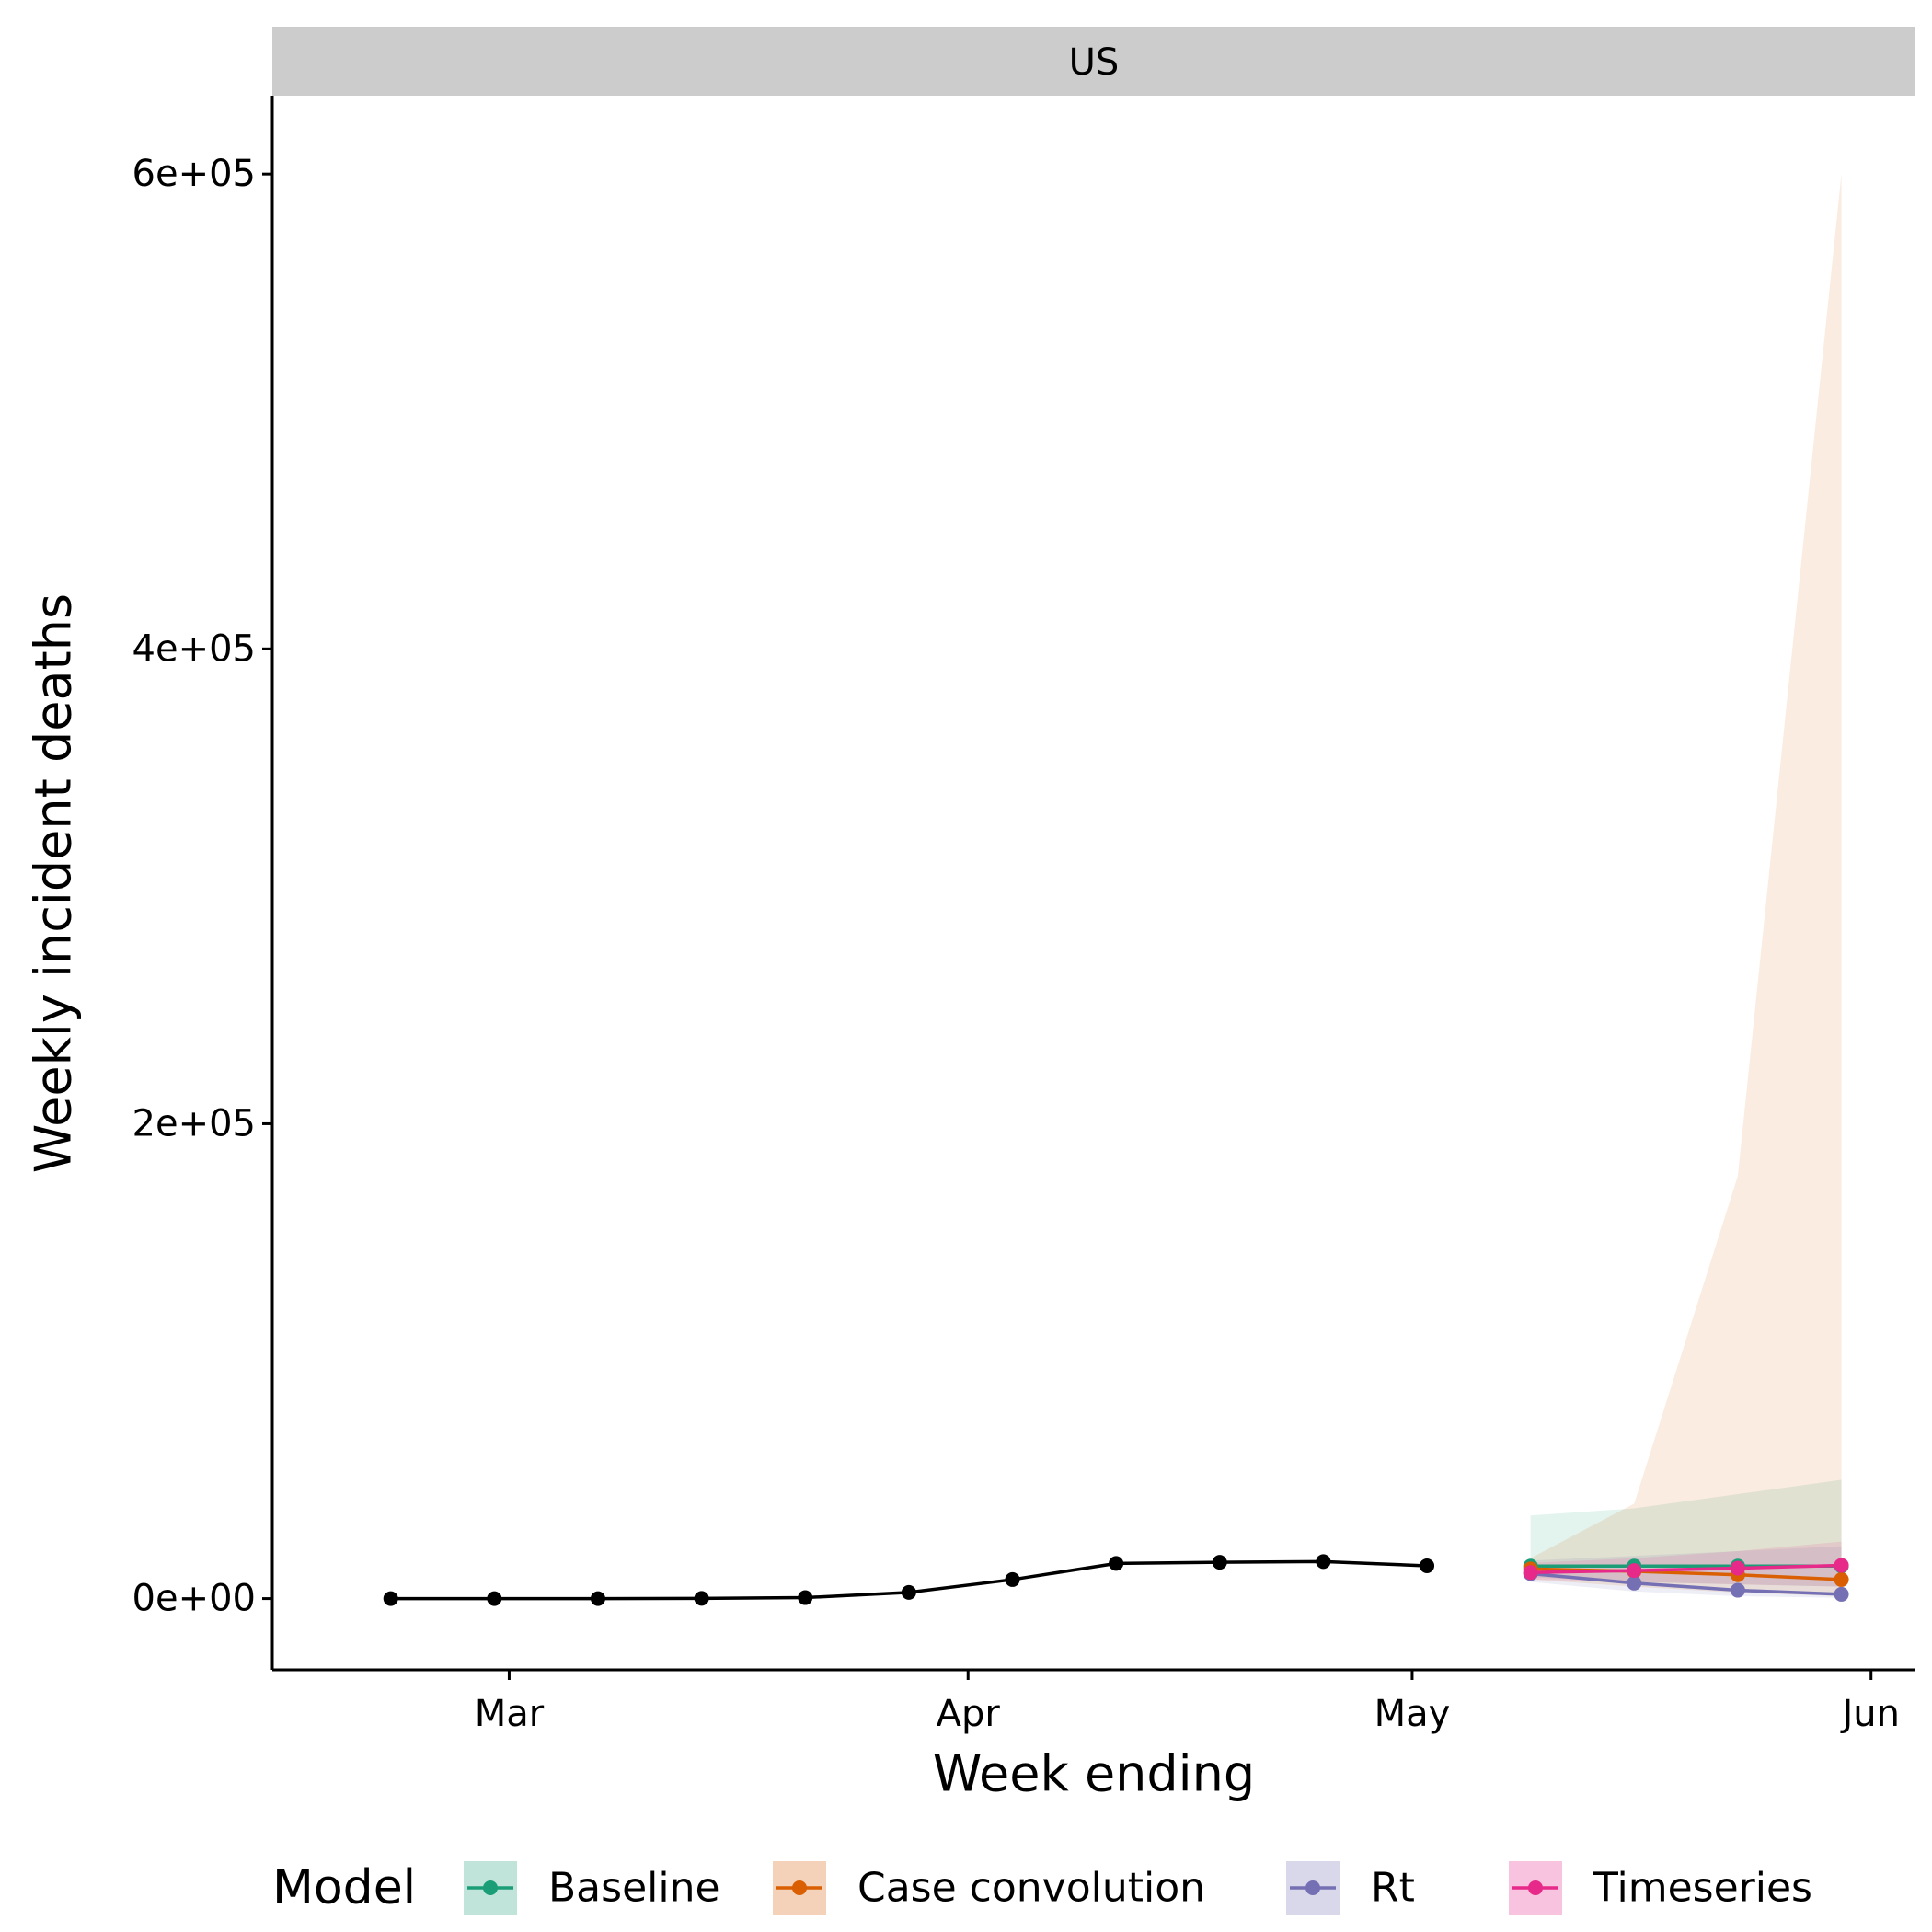 Image resolution: width=1932 pixels, height=1932 pixels. Describe the element at coordinates (1869, 1714) in the screenshot. I see `x-tick-label: Jun` at that location.